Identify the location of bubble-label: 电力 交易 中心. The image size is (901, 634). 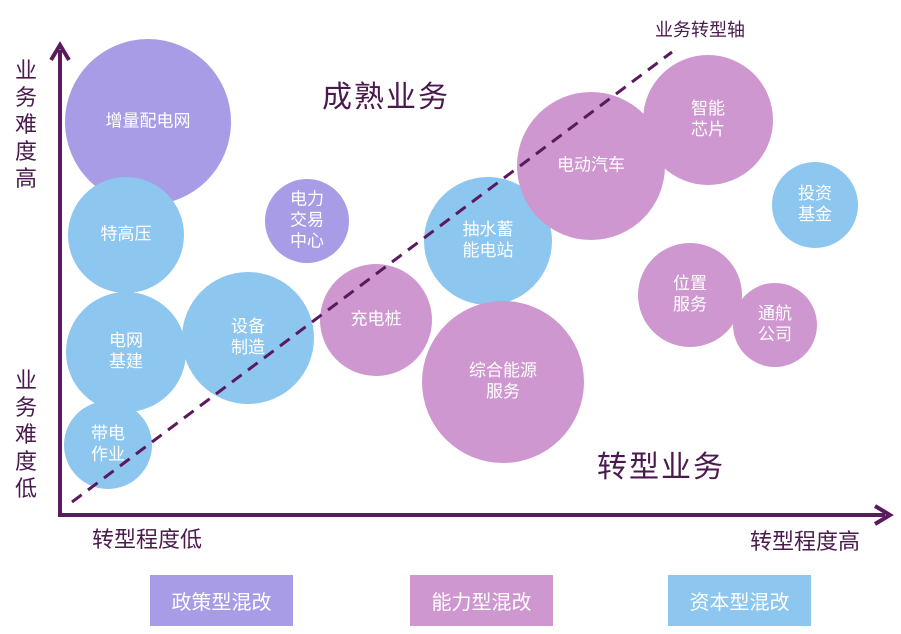
(307, 220).